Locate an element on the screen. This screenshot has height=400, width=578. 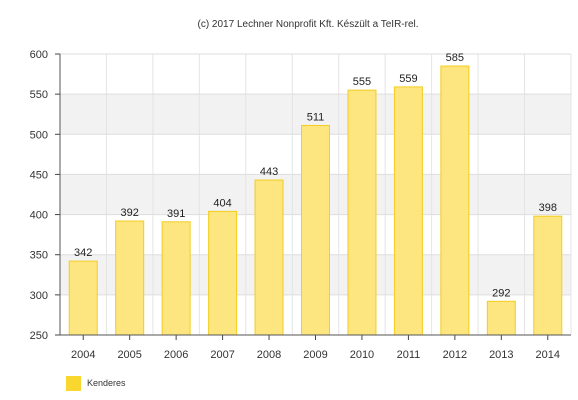
x-tick-label: 2011 is located at coordinates (409, 355).